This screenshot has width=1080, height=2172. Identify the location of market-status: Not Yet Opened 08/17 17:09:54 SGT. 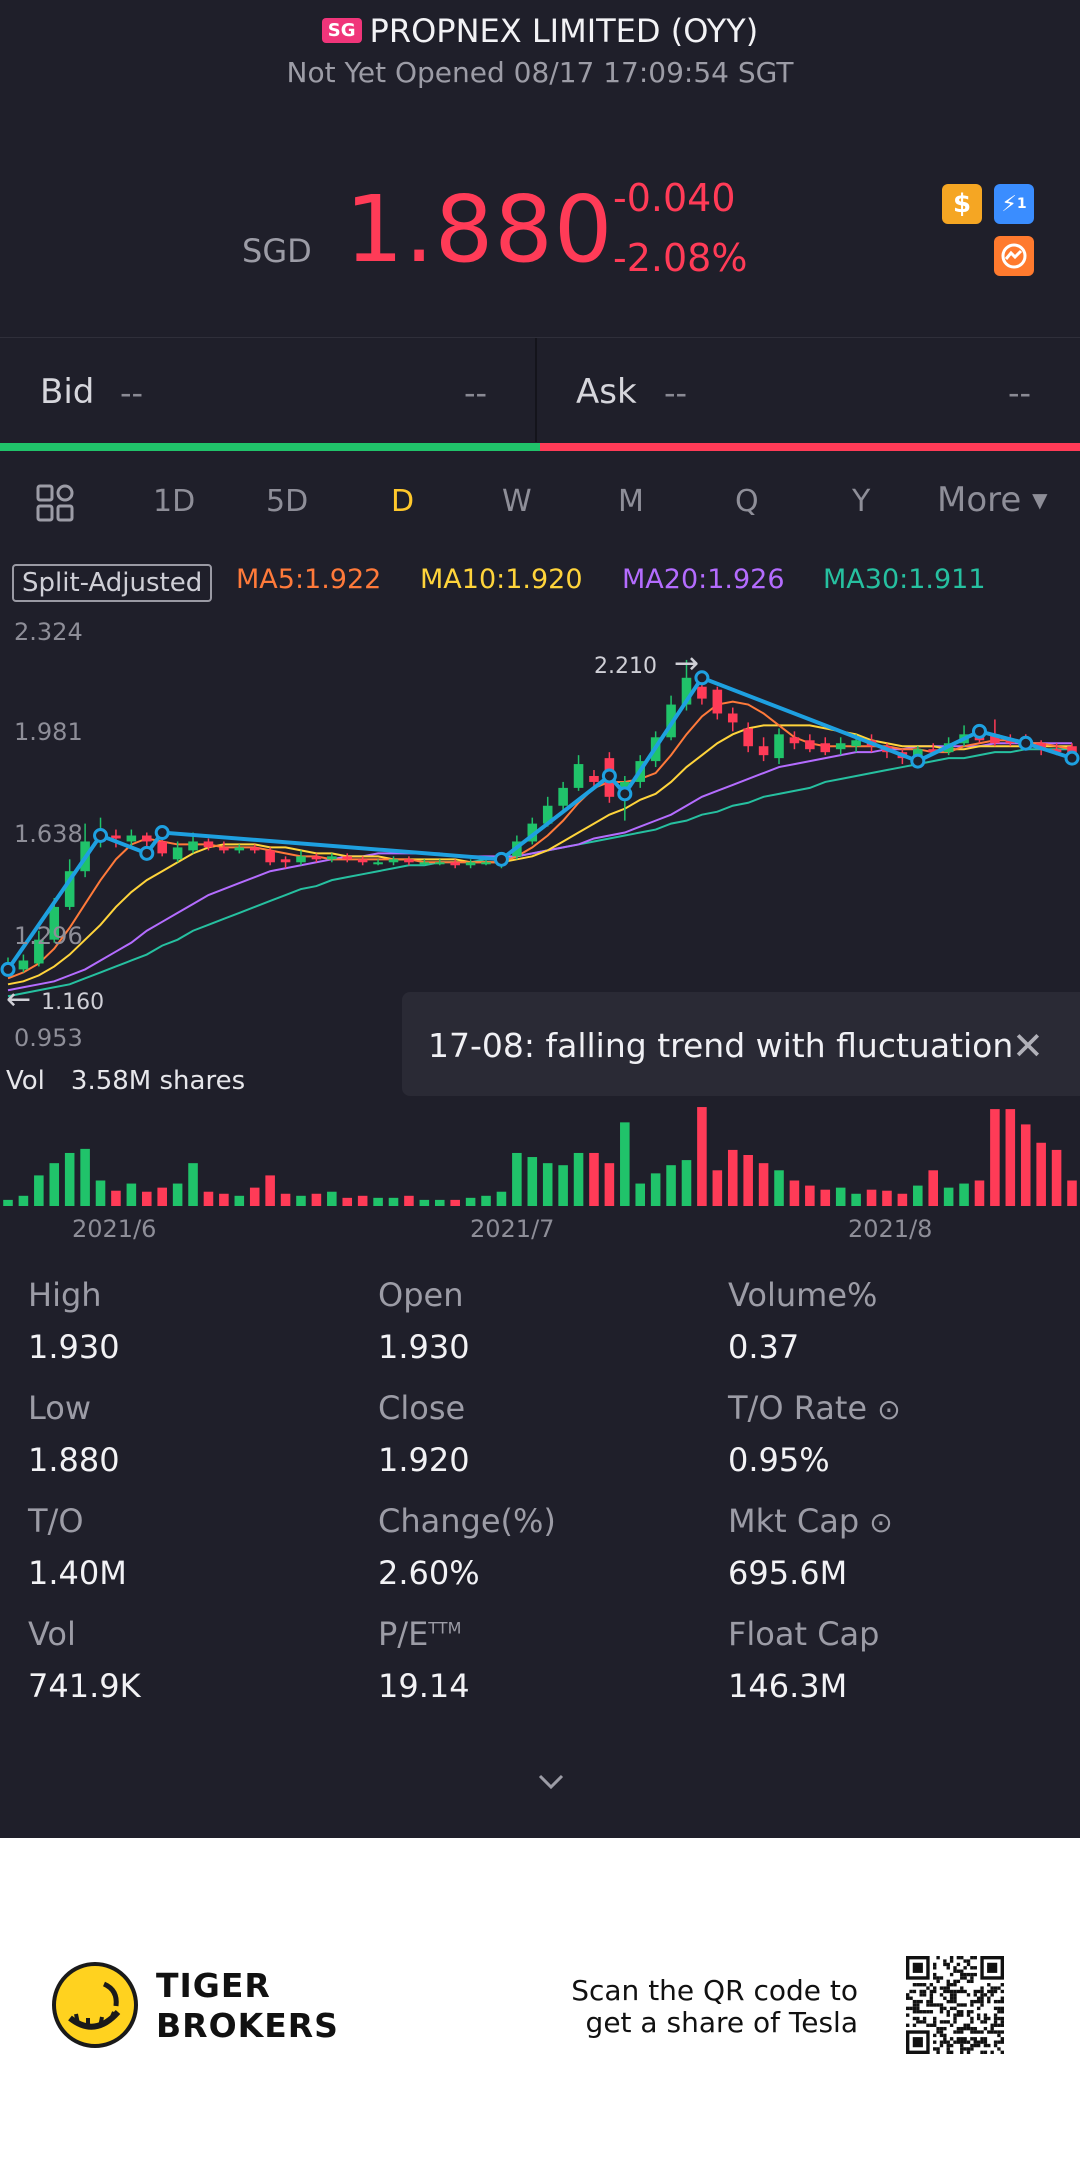
(540, 72).